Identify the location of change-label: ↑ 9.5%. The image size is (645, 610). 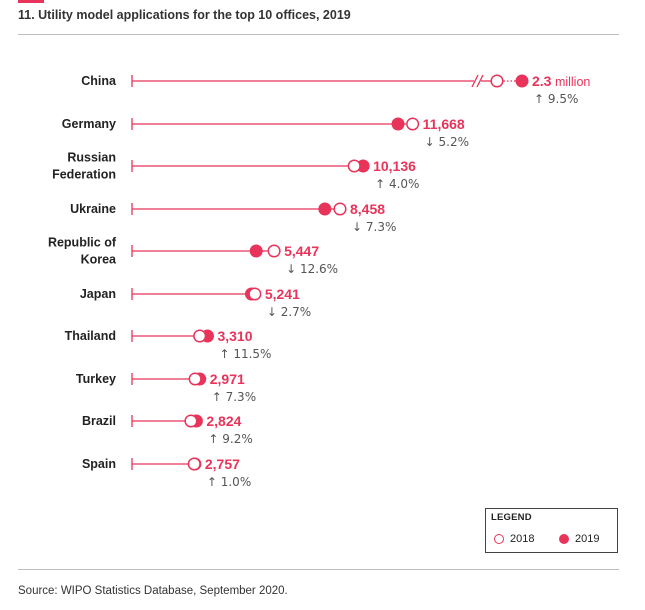
(556, 99).